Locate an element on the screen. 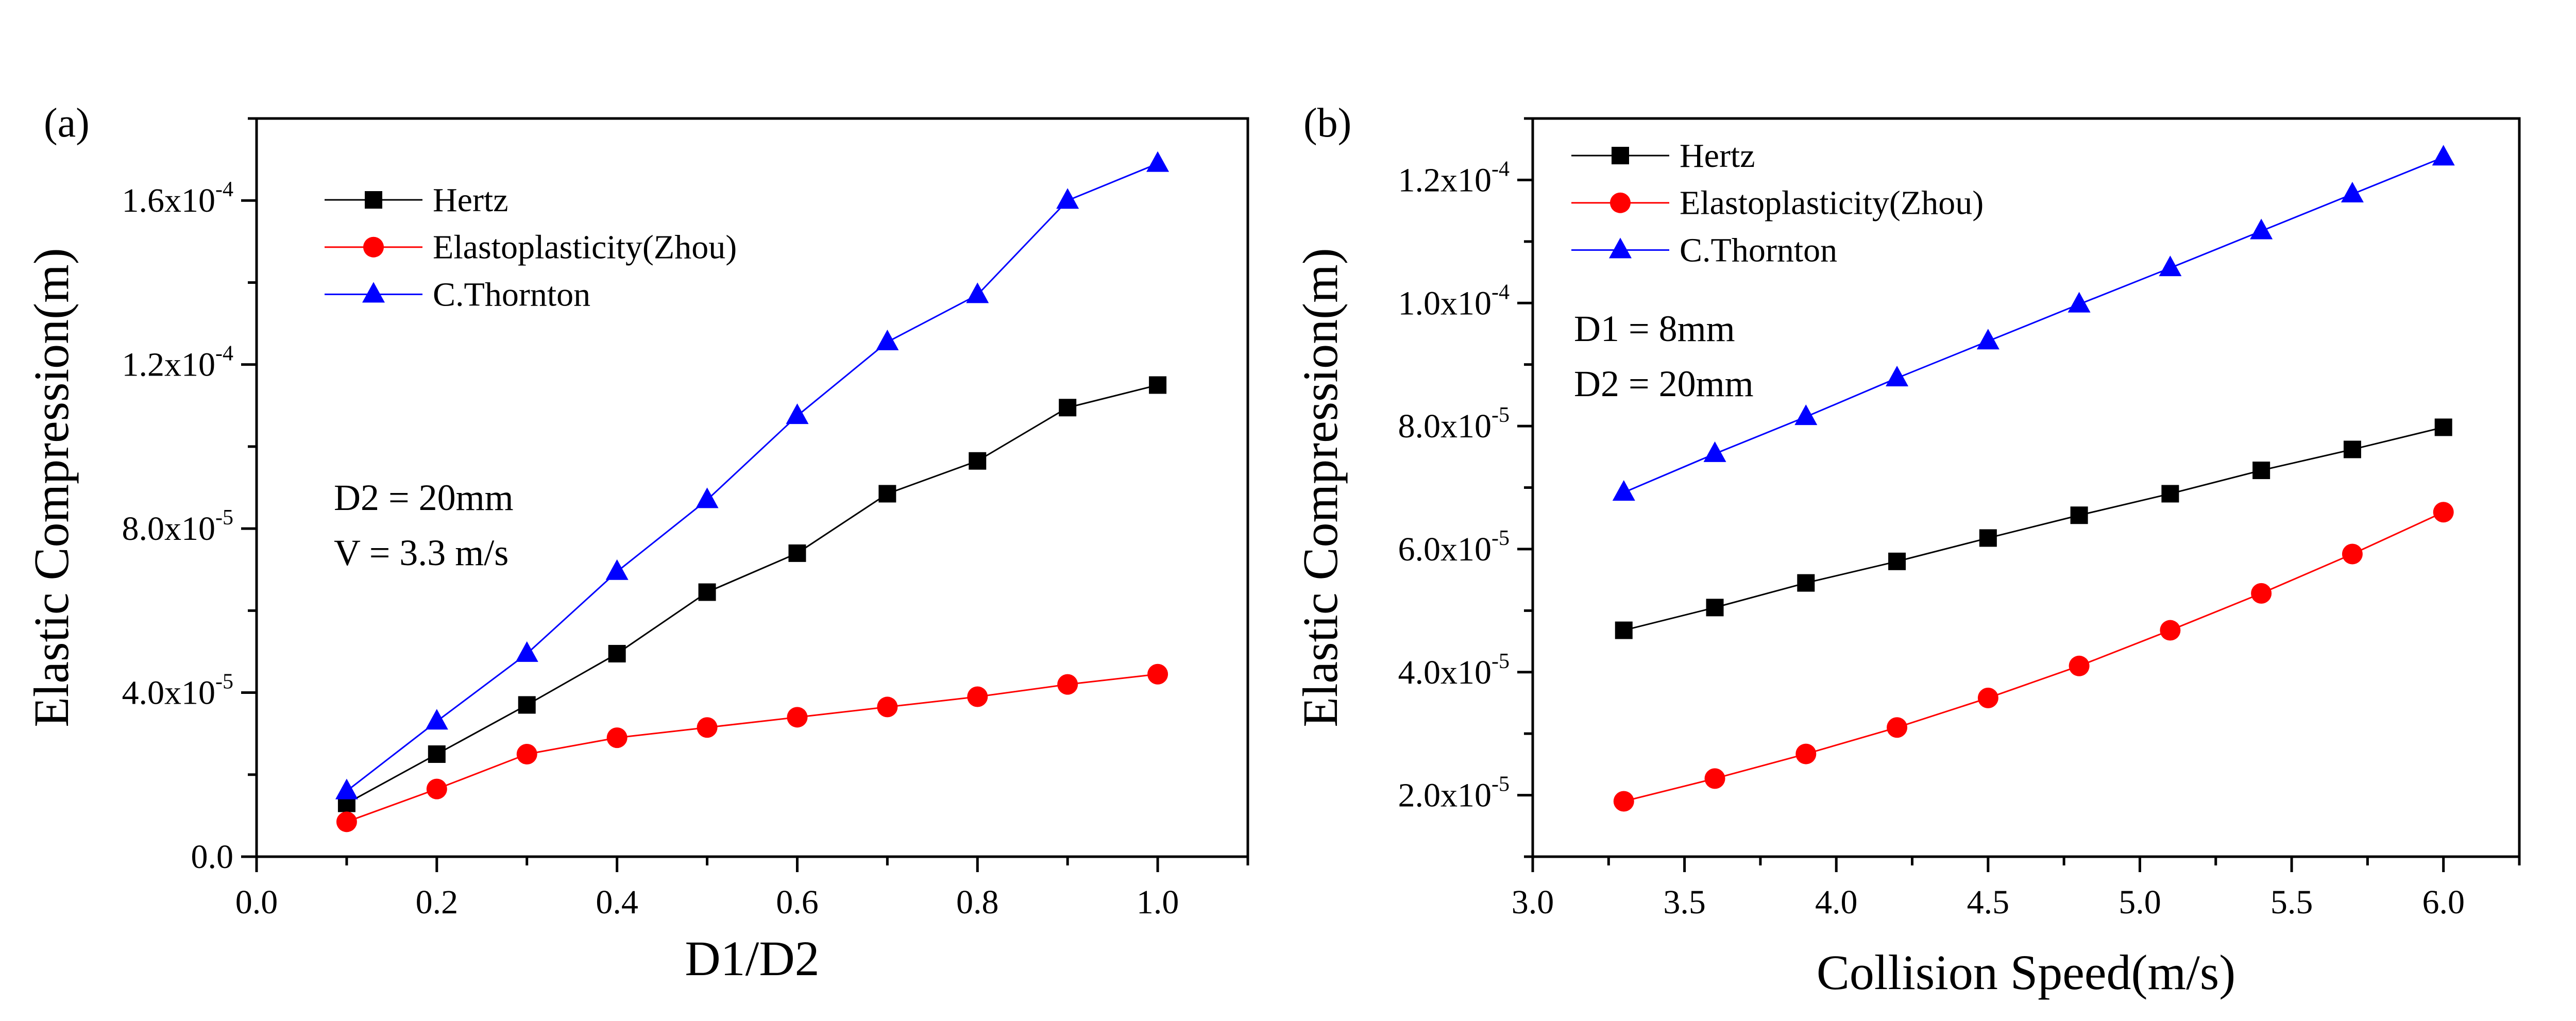  y-tick-label: 1.0x10⁻⁴ is located at coordinates (1454, 301).